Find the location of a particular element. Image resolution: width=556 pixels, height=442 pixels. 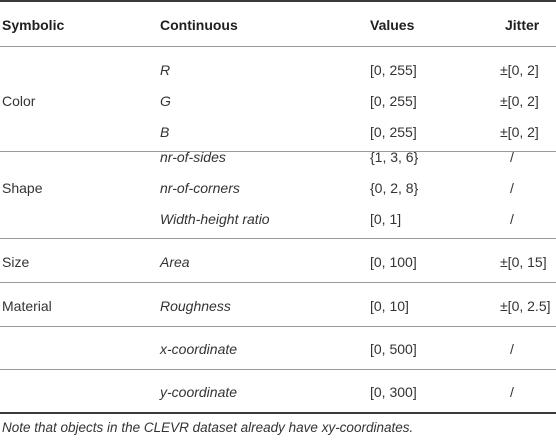

row-r-values: [0, 255] is located at coordinates (393, 70).